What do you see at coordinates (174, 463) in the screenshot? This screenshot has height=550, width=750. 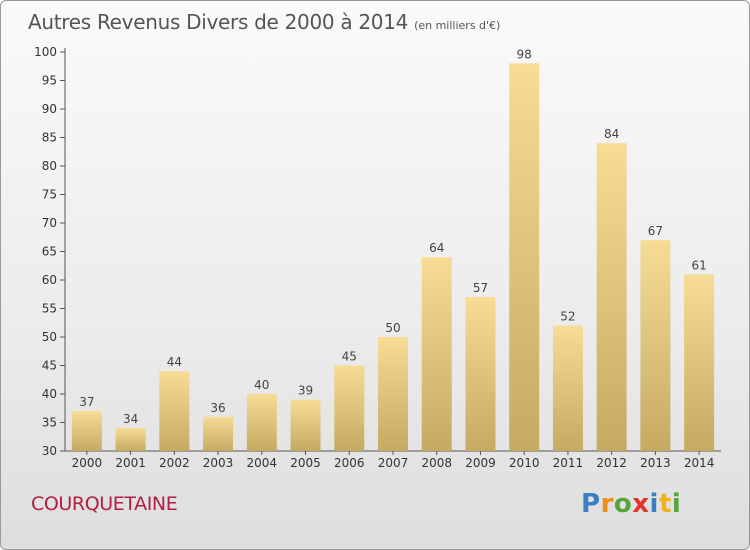 I see `x-tick-label-2002: 2002` at bounding box center [174, 463].